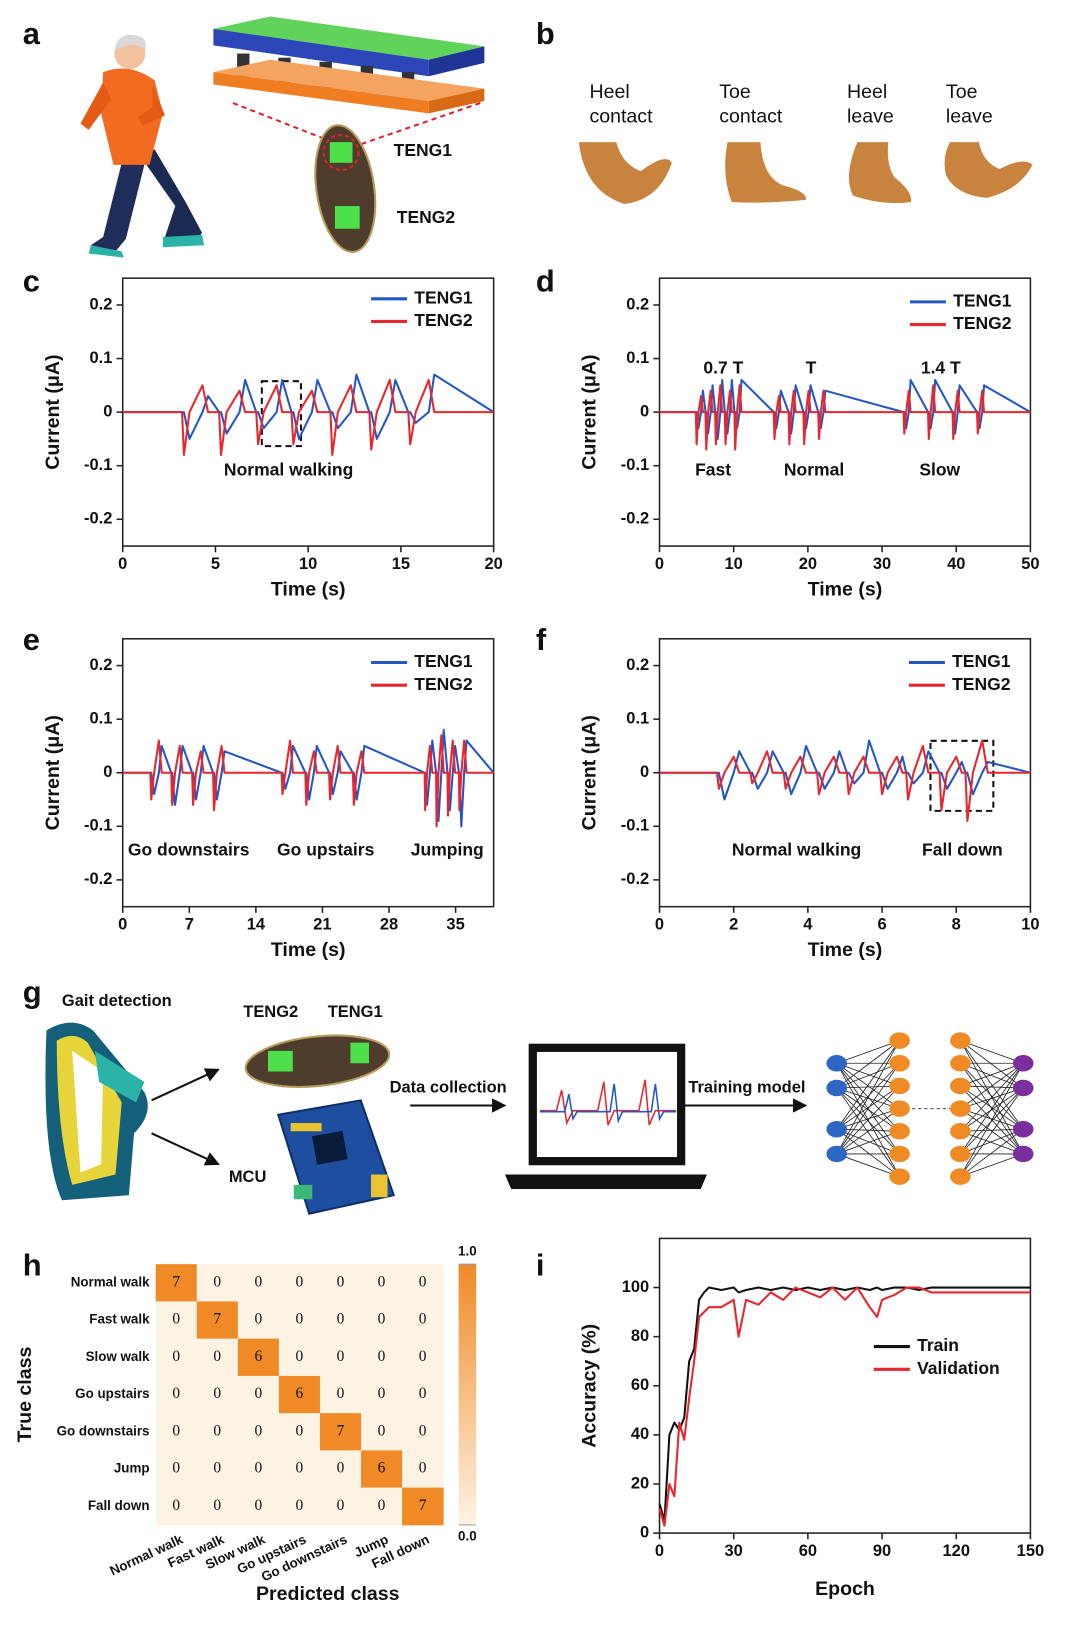 The width and height of the screenshot is (1080, 1632). What do you see at coordinates (640, 1336) in the screenshot?
I see `y-tick-label: 80` at bounding box center [640, 1336].